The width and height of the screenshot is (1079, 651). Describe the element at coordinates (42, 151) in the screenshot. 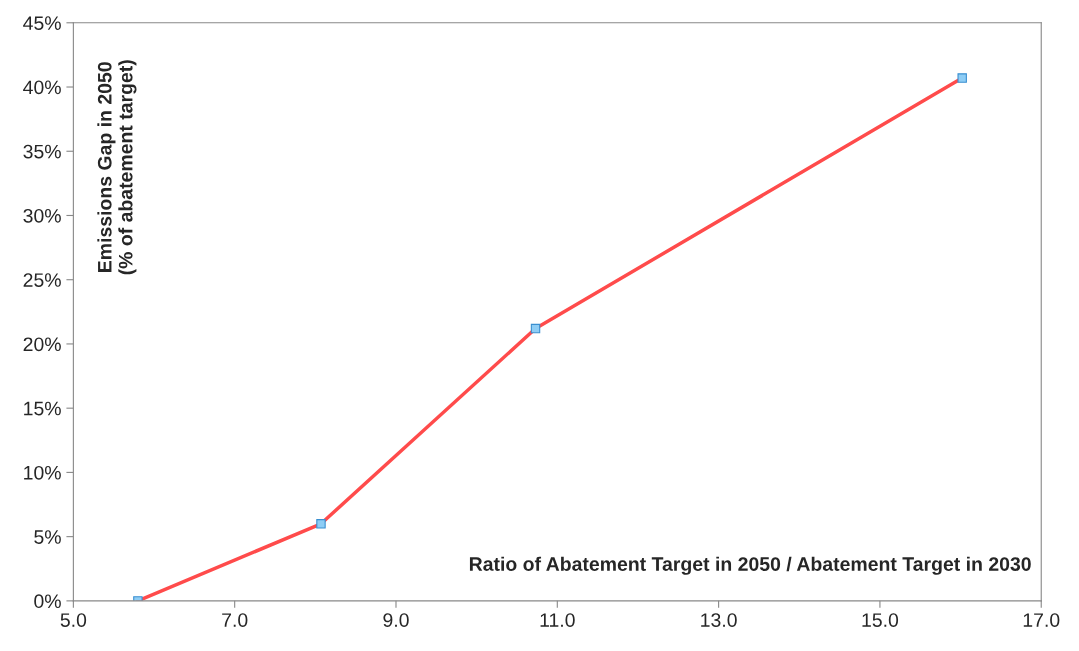

I see `y-tick-label: 35%` at that location.